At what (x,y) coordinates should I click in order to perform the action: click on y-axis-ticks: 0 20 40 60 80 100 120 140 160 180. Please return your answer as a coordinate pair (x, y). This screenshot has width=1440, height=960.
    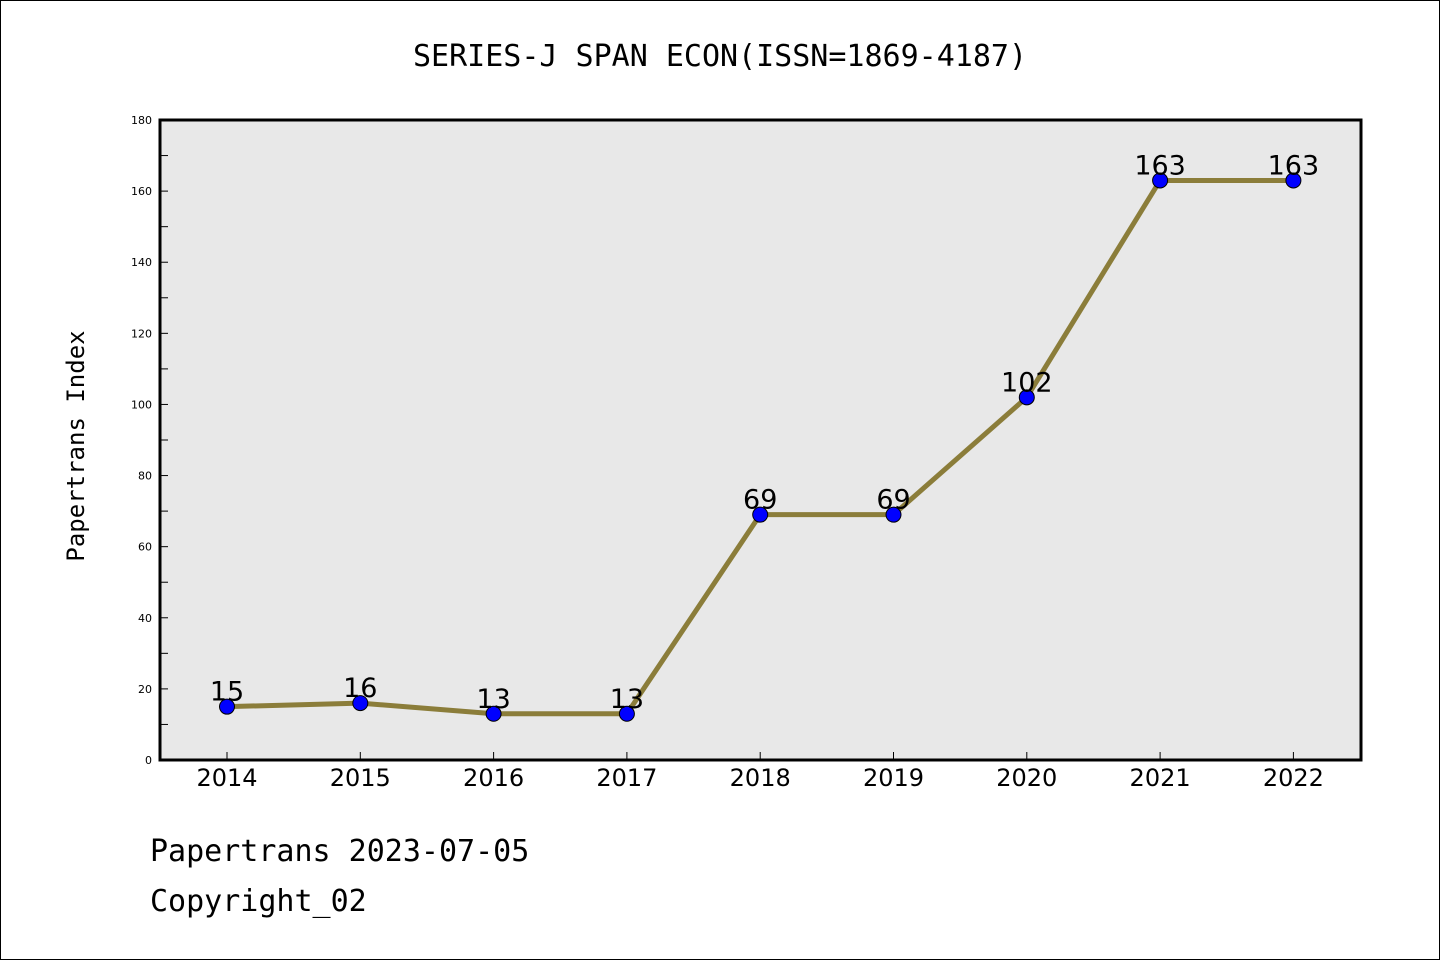
    Looking at the image, I should click on (149, 440).